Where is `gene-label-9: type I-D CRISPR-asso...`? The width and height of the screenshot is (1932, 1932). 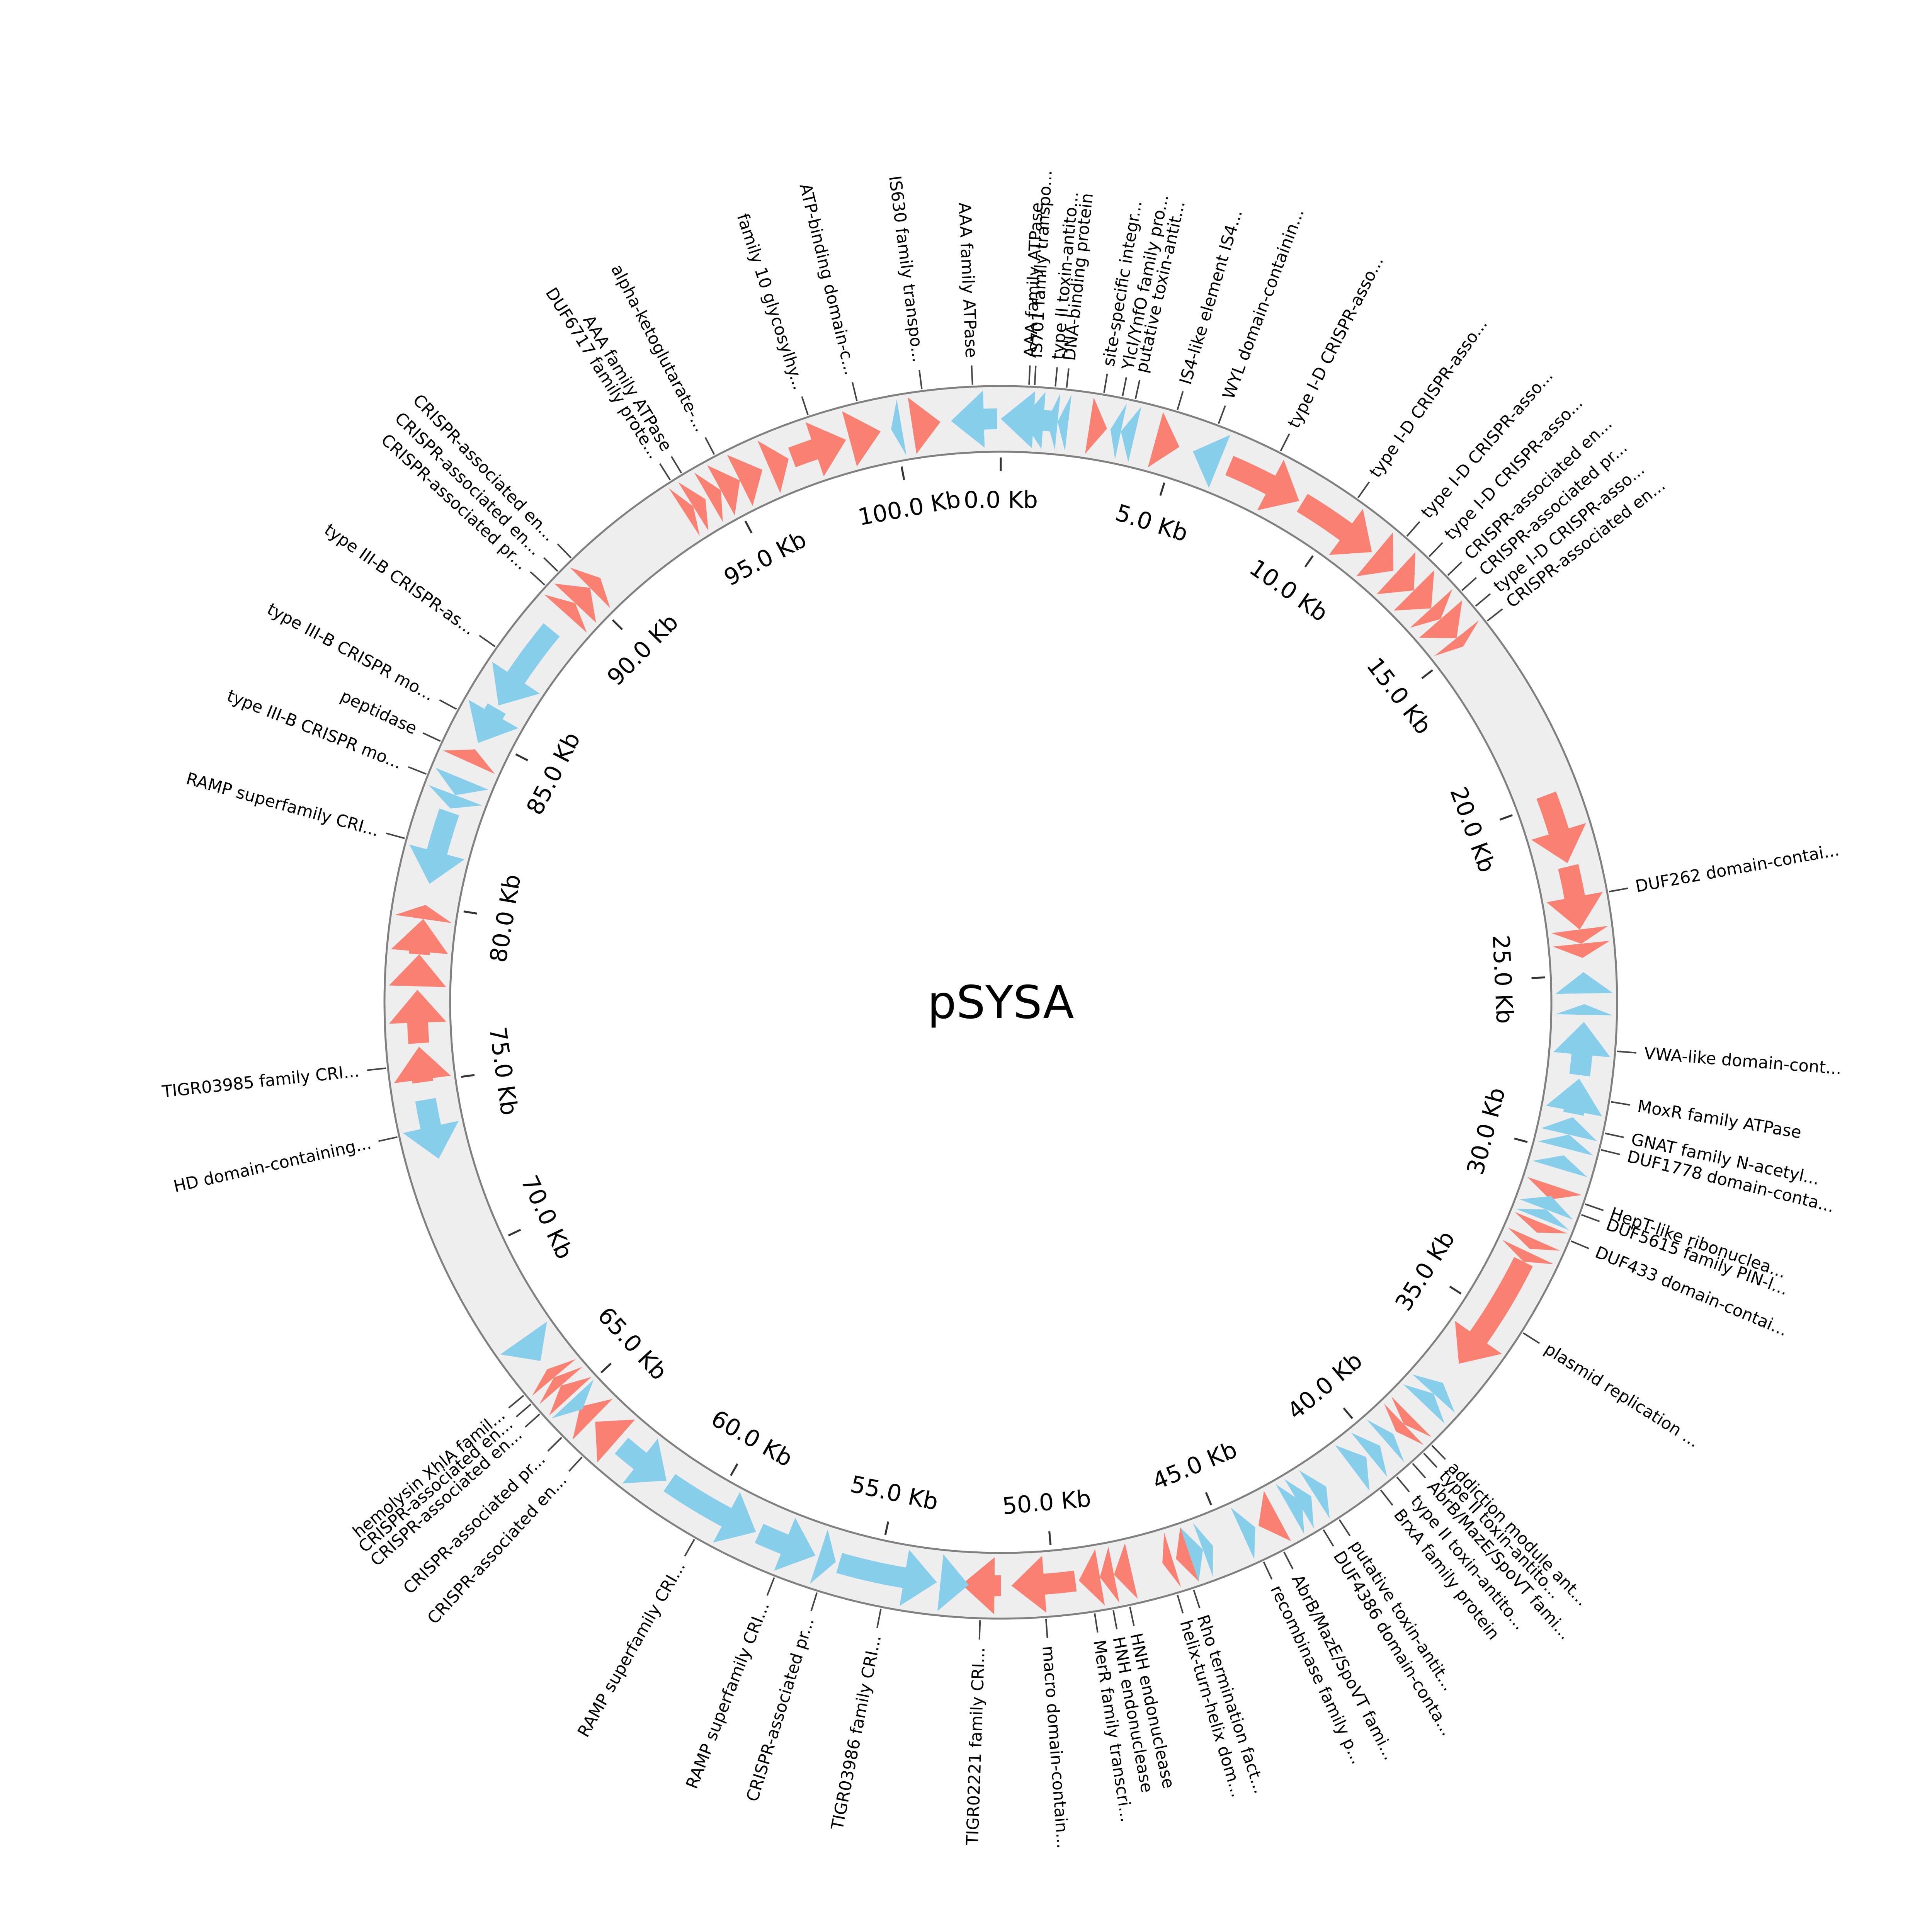
gene-label-9: type I-D CRISPR-asso... is located at coordinates (1336, 342).